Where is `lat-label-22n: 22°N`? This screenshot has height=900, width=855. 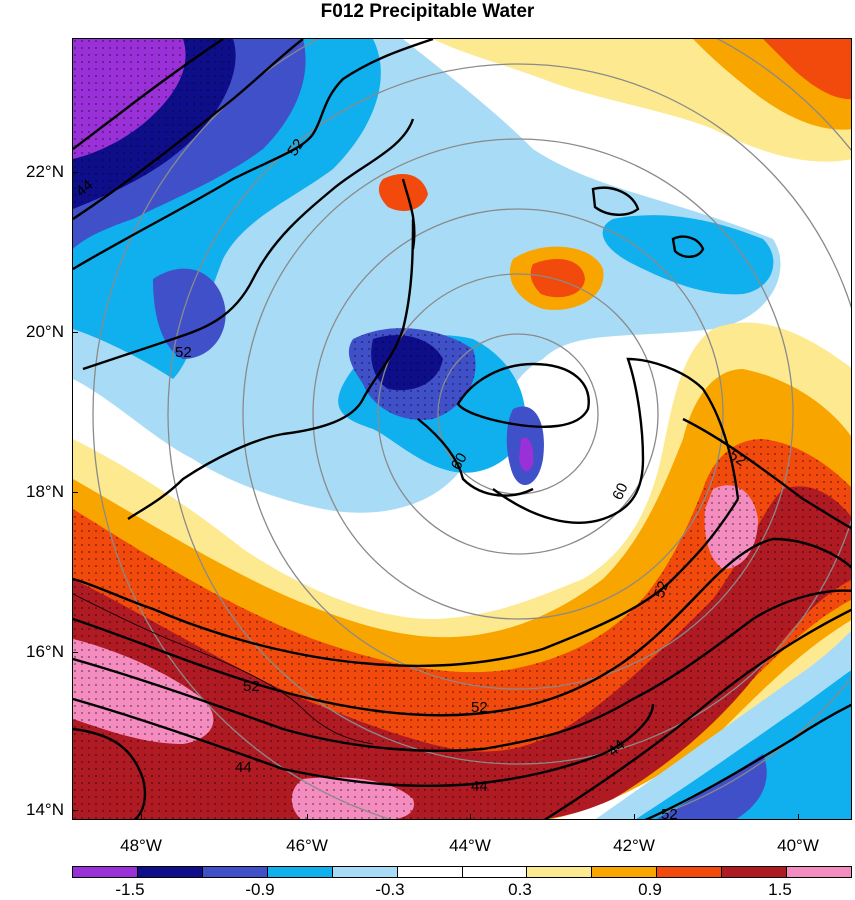
lat-label-22n: 22°N is located at coordinates (45, 171).